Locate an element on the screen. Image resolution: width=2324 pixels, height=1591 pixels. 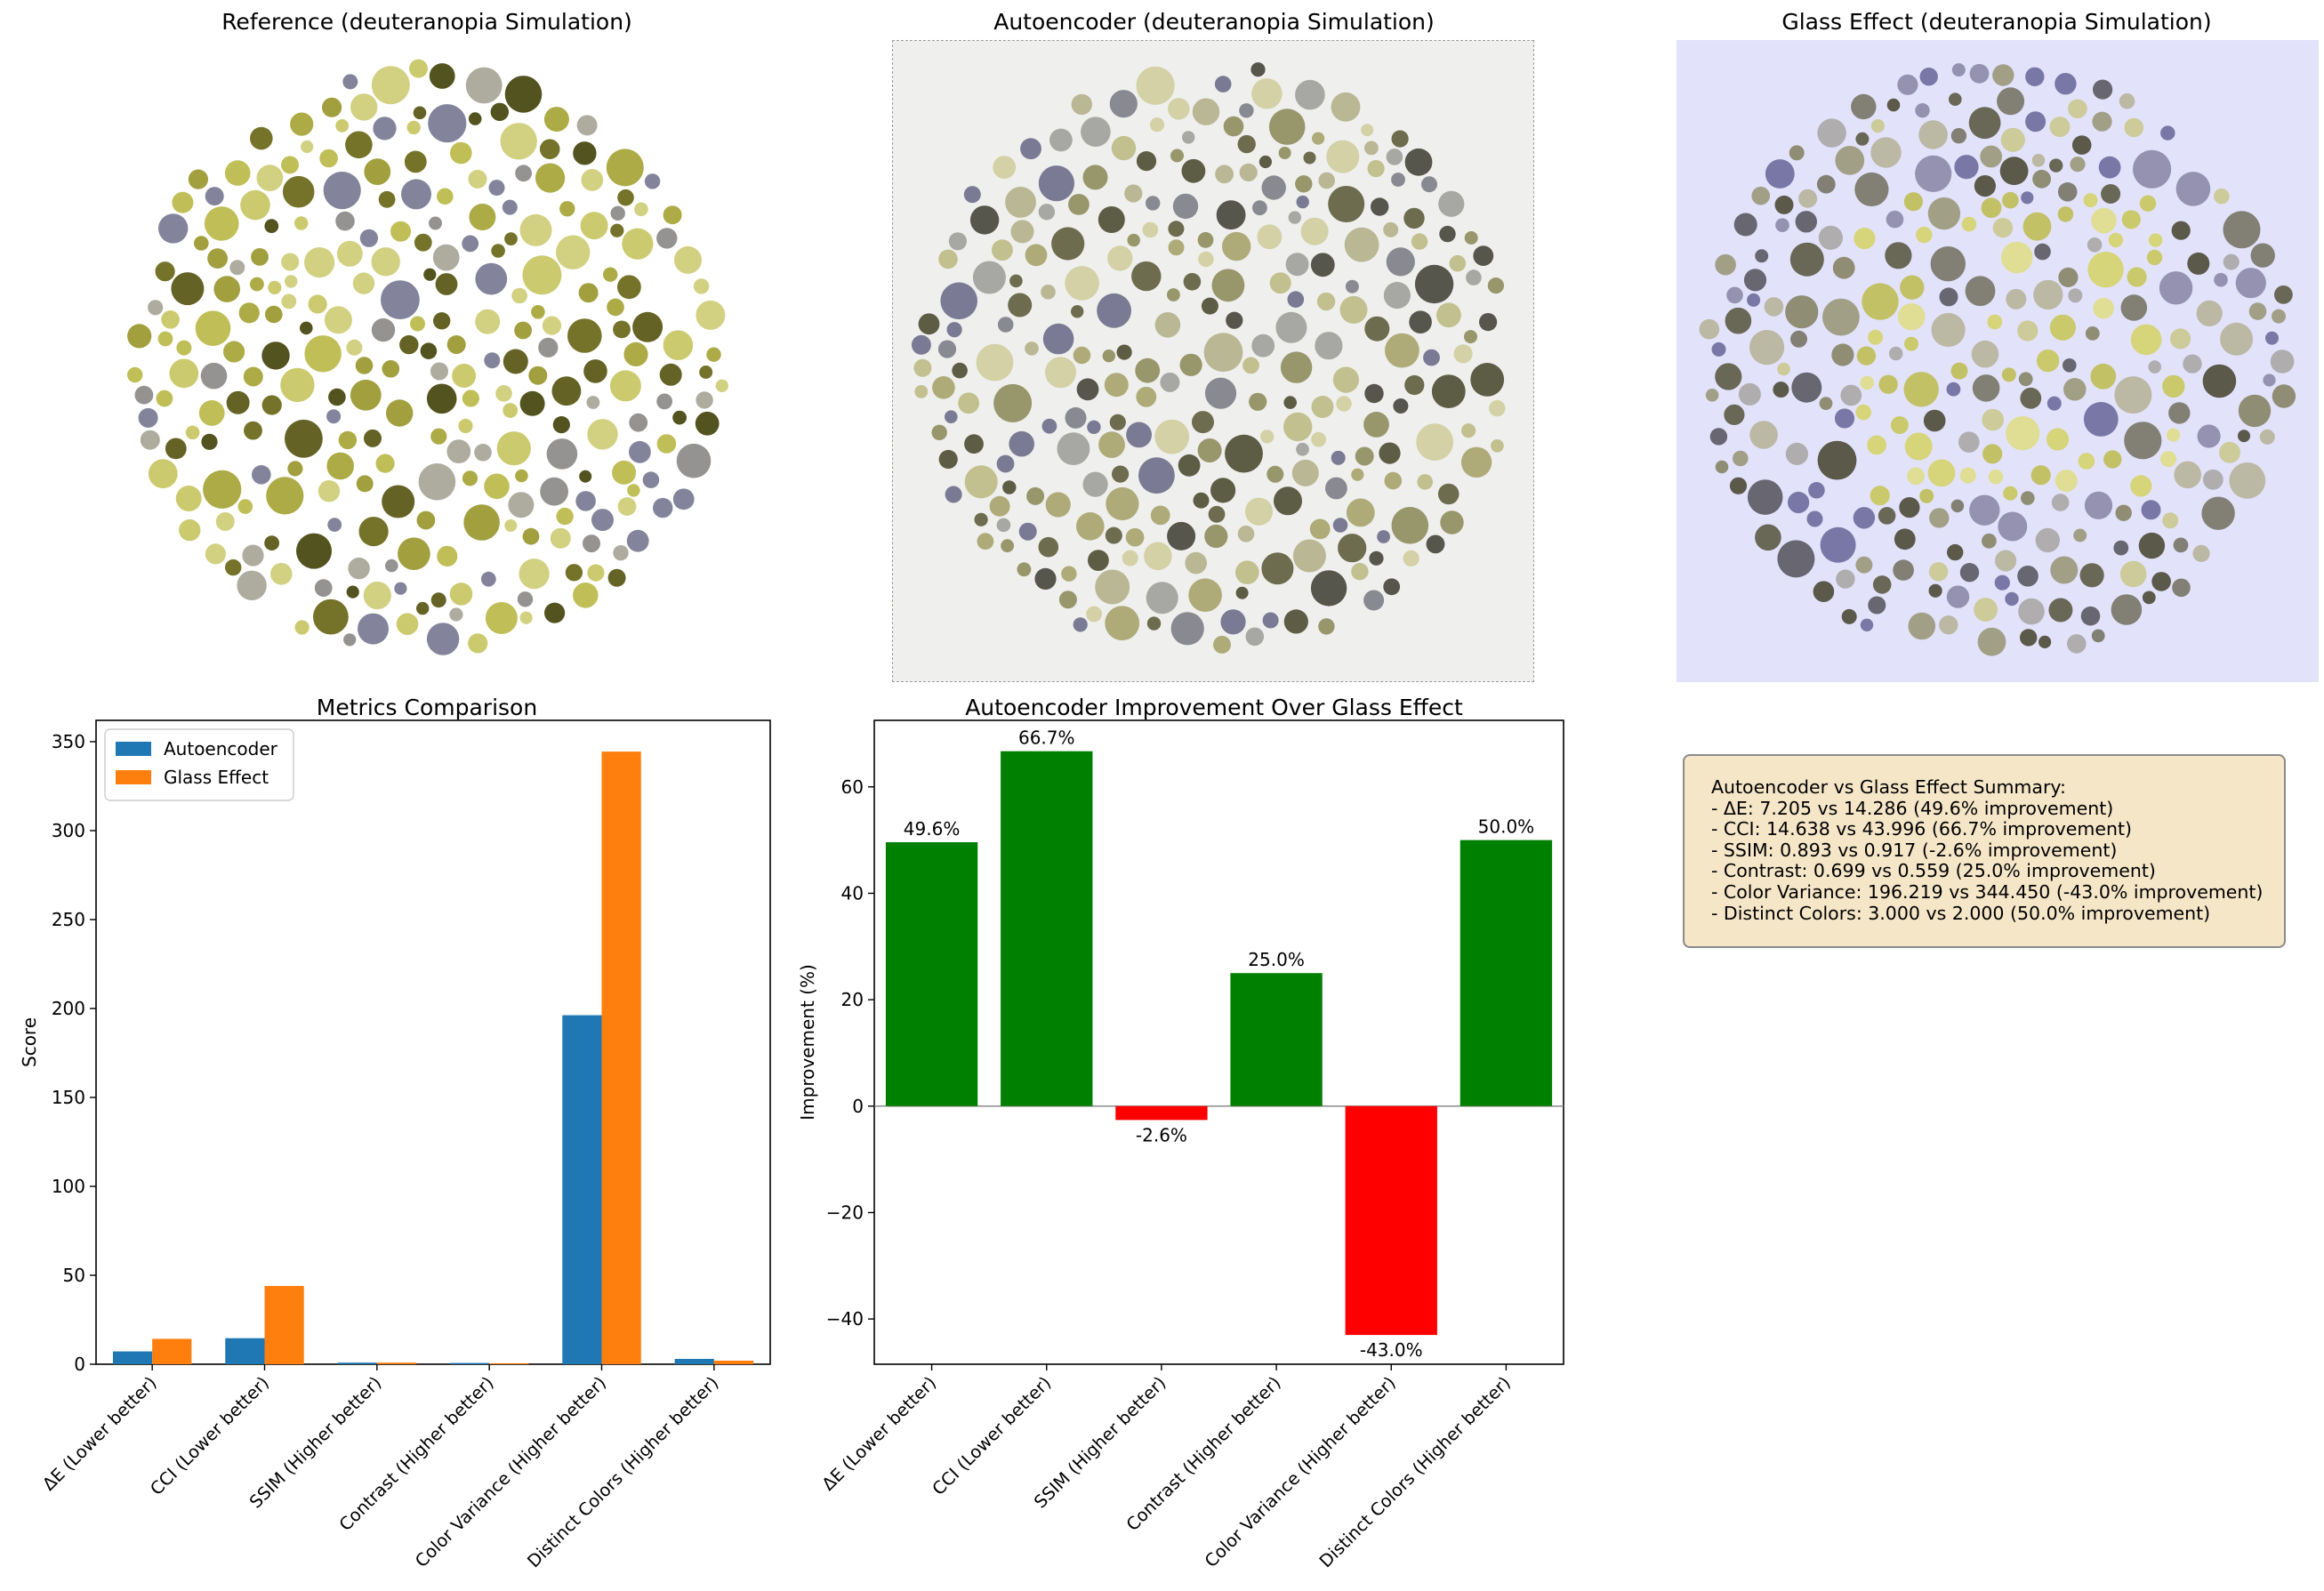
glass-plate-dots is located at coordinates (1998, 361).